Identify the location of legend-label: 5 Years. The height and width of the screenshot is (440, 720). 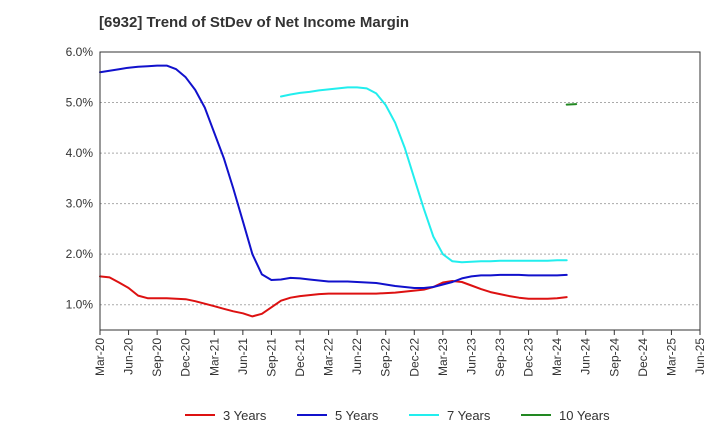
(357, 415).